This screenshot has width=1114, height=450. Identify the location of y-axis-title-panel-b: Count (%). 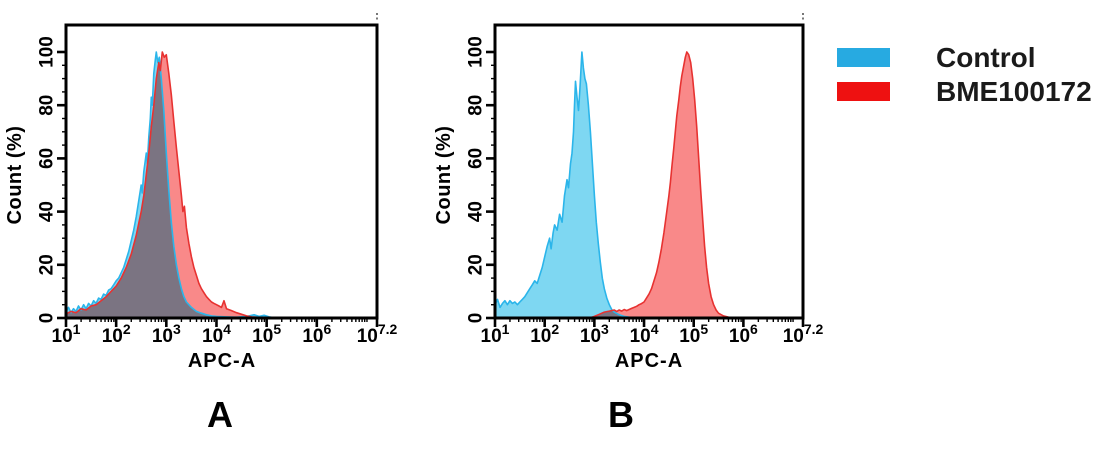
(444, 175).